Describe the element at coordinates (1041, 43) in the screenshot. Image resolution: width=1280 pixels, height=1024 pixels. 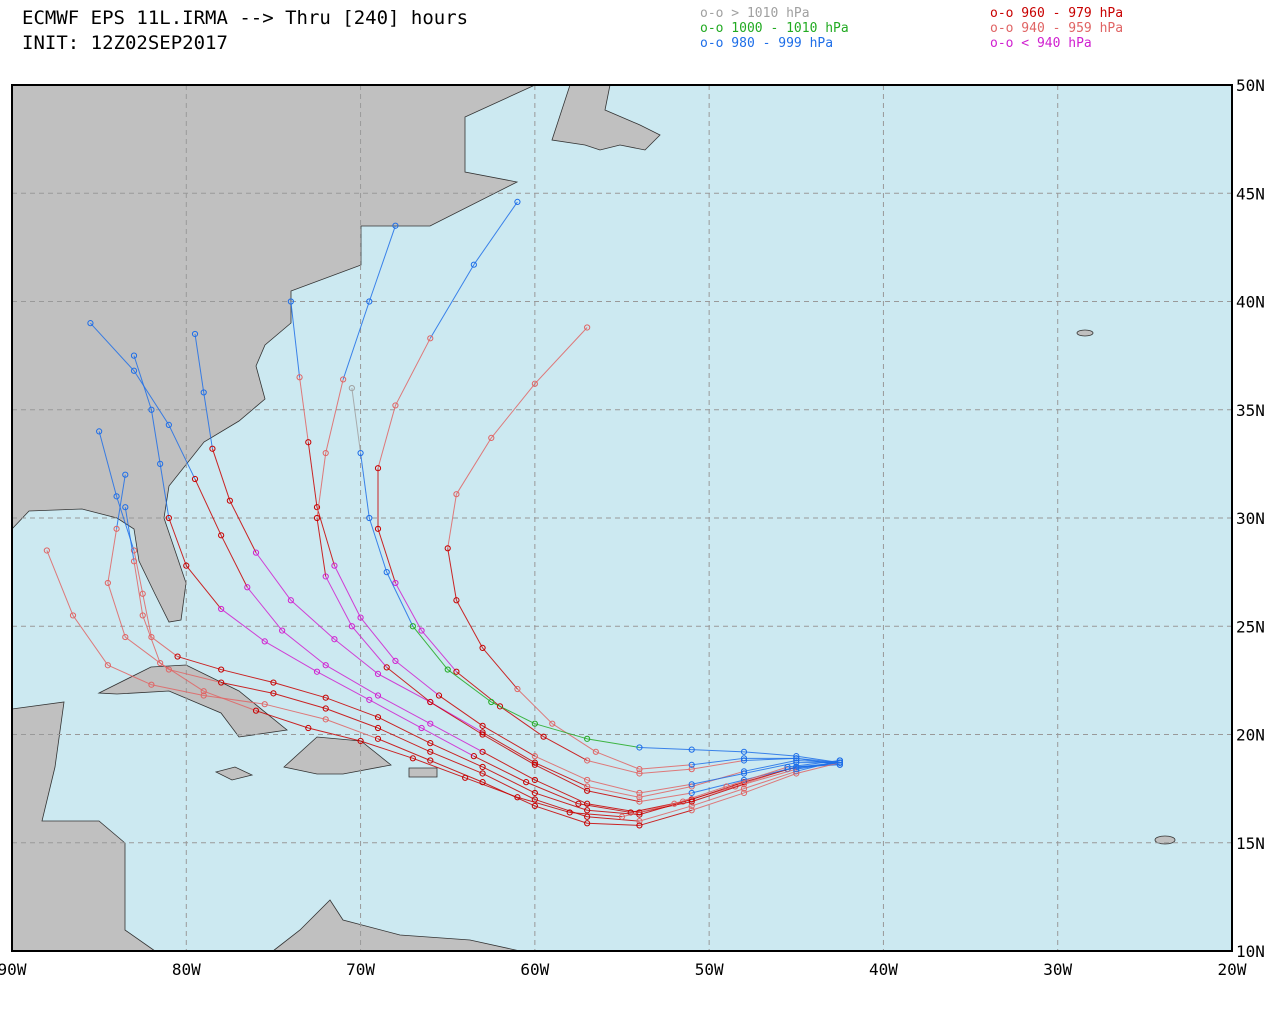
I see `legend-entry: o-o < 940 hPa` at that location.